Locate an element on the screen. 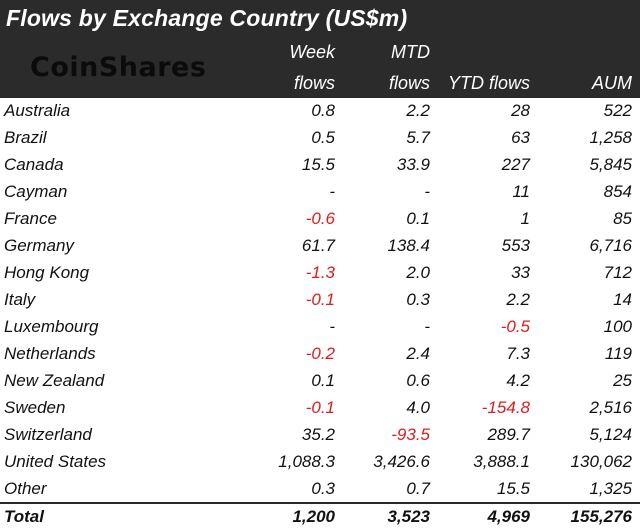 The image size is (640, 529). country-name: Brazil is located at coordinates (25, 137).